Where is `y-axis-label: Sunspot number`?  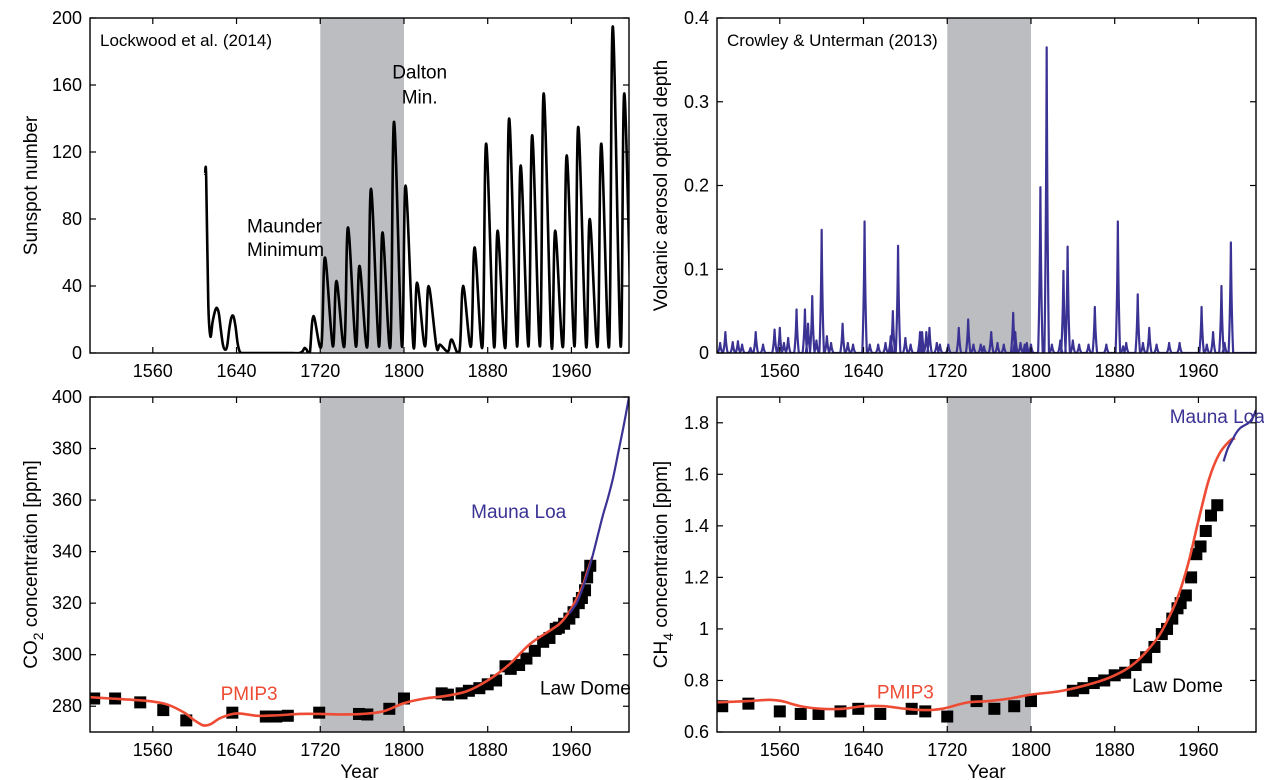
y-axis-label: Sunspot number is located at coordinates (31, 185).